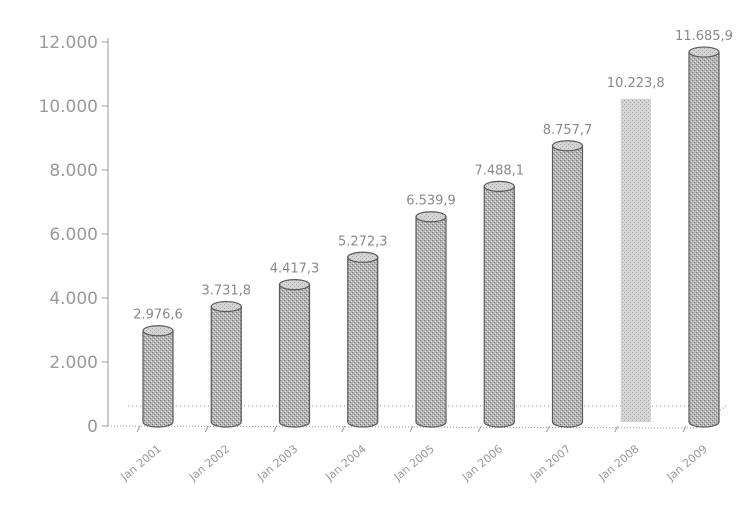  I want to click on data-label: 2.976,6, so click(158, 315).